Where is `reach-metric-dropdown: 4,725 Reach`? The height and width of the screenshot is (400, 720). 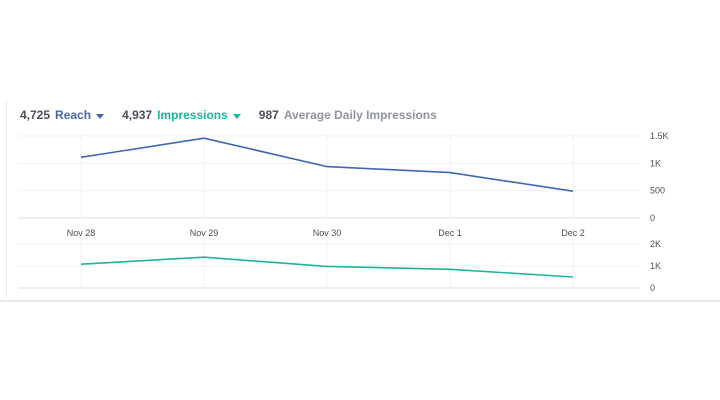
reach-metric-dropdown: 4,725 Reach is located at coordinates (62, 115).